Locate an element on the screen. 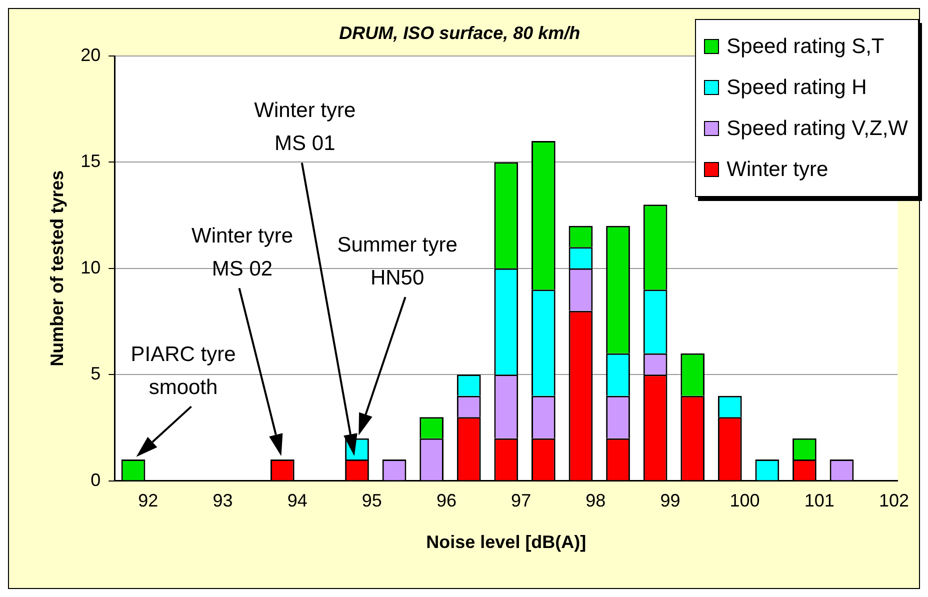  chart-title: DRUM, ISO surface, 80 km/h is located at coordinates (459, 32).